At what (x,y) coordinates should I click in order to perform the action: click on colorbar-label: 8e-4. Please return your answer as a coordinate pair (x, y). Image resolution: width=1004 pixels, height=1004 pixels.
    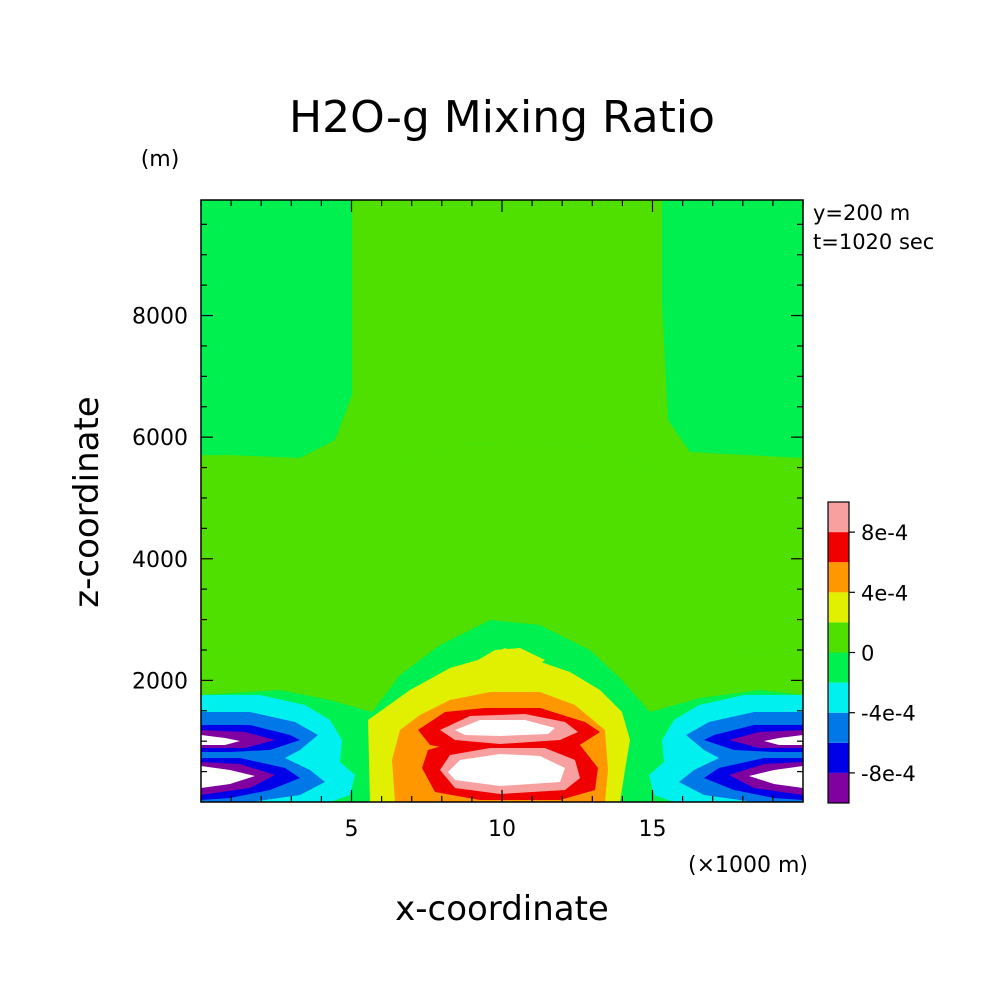
    Looking at the image, I should click on (884, 533).